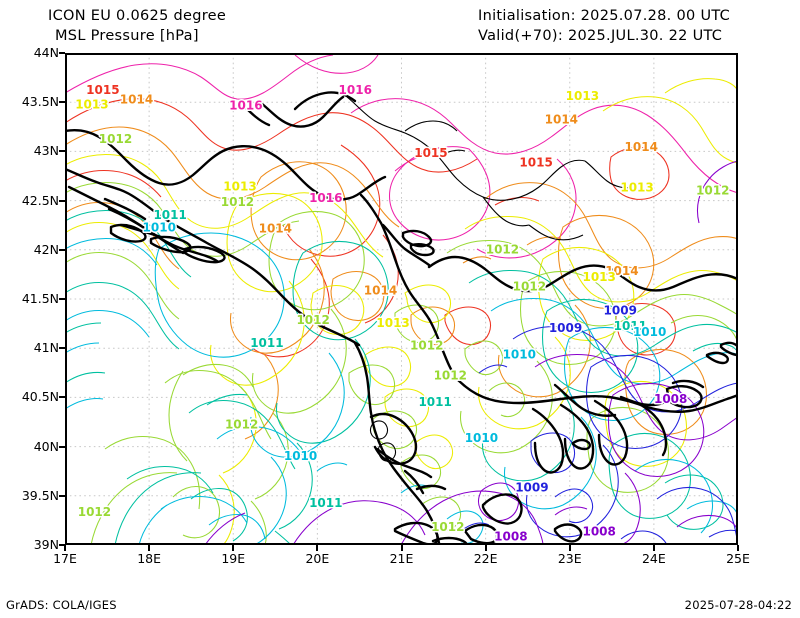 This screenshot has height=618, width=800. What do you see at coordinates (46, 52) in the screenshot?
I see `y-tick-label: 44N` at bounding box center [46, 52].